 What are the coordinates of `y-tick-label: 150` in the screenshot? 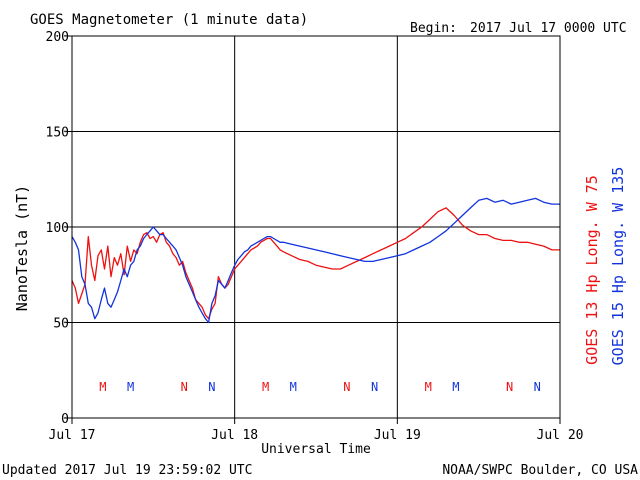 It's located at (57, 133).